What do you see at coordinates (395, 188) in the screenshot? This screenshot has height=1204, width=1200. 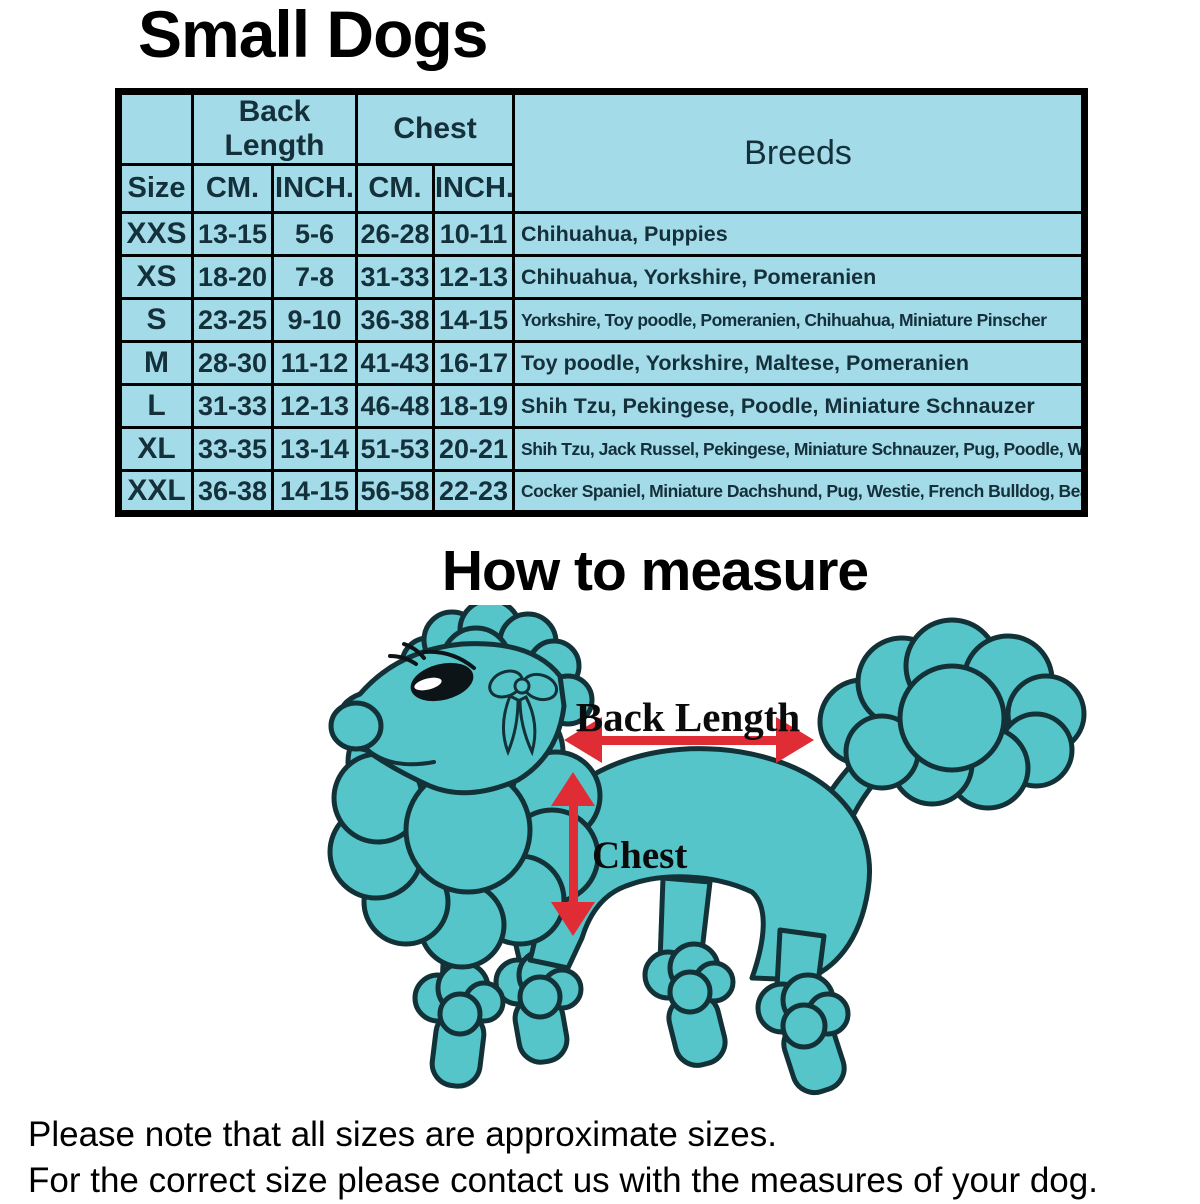 I see `chest-cm-header: CM.` at bounding box center [395, 188].